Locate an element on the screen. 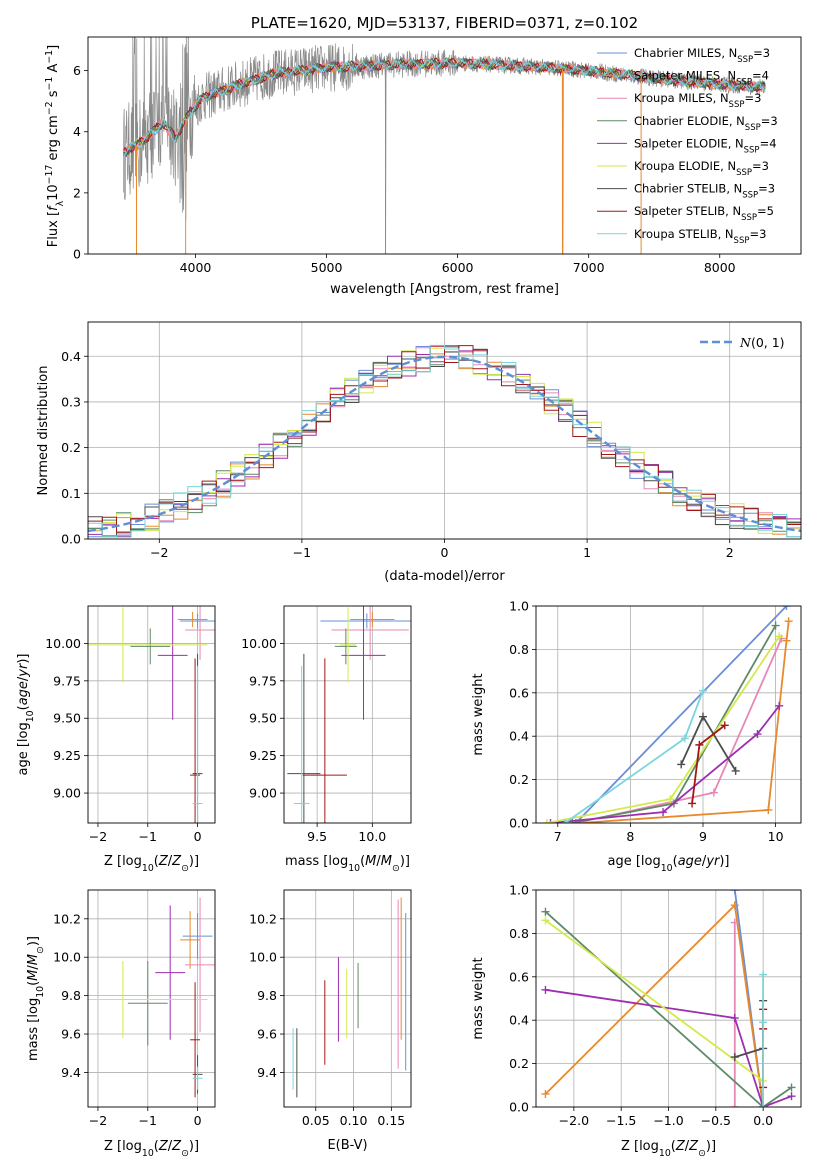  weight-line-salpeter_miles is located at coordinates (684, 722).